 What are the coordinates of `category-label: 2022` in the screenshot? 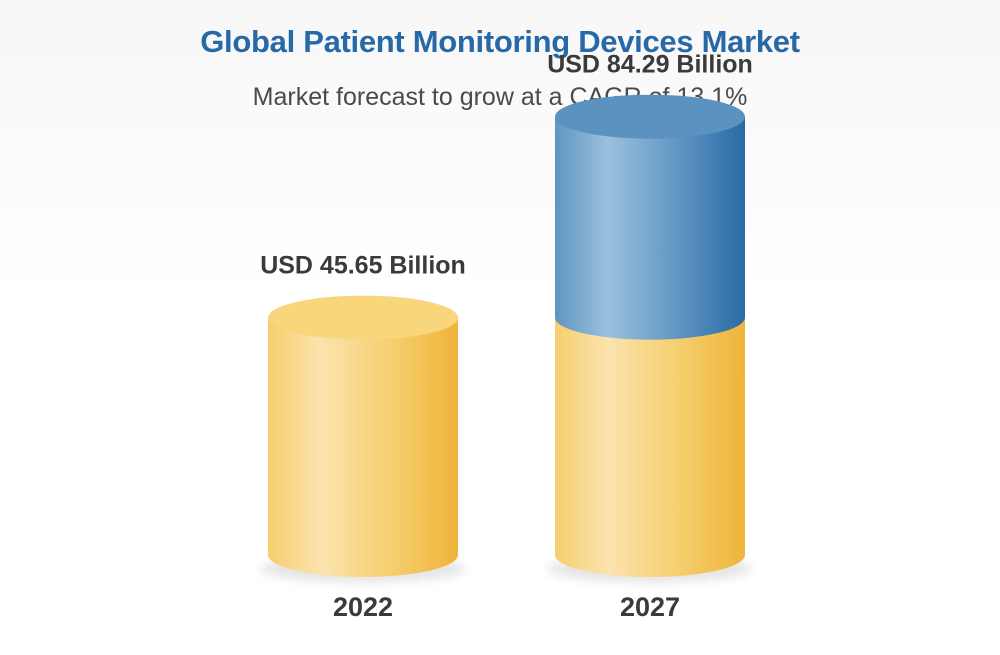 It's located at (363, 607).